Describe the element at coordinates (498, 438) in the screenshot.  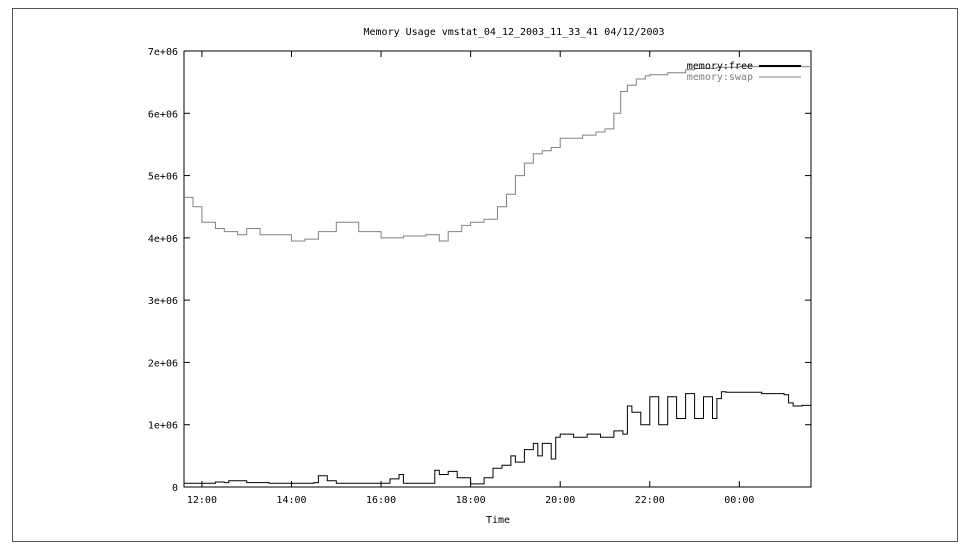
I see `series-line-memory-free` at that location.